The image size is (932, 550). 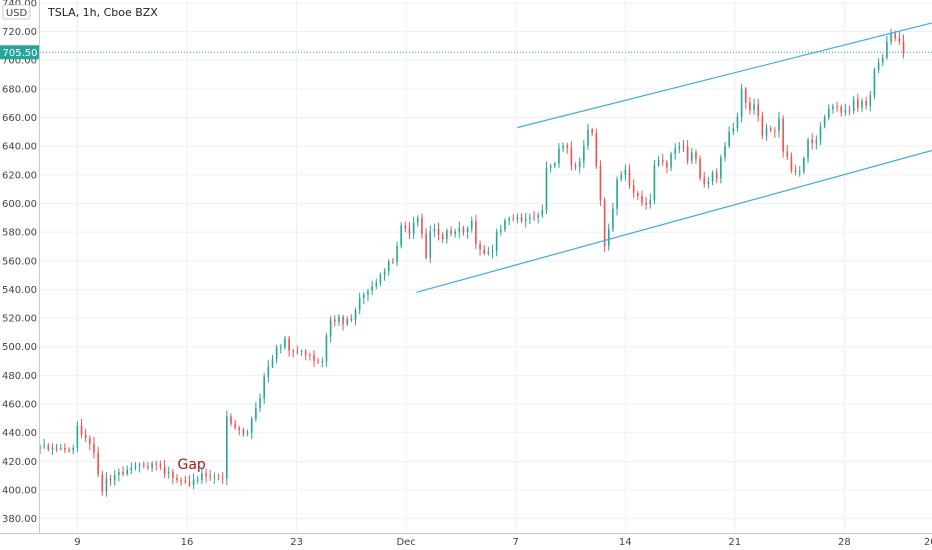 I want to click on y-tick-label: 580.00, so click(x=19, y=233).